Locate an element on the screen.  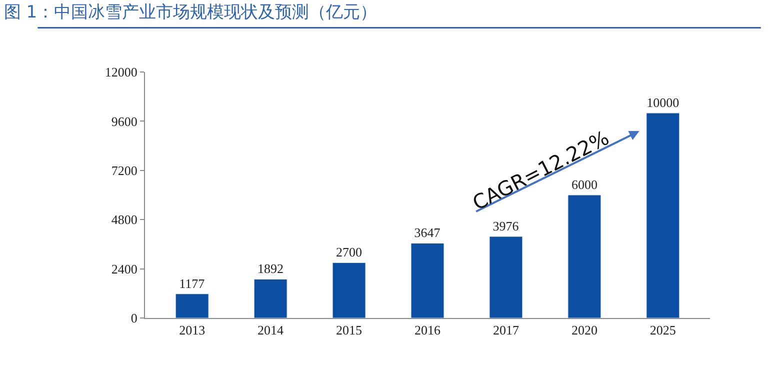
x-tick-label: 2025 is located at coordinates (663, 330).